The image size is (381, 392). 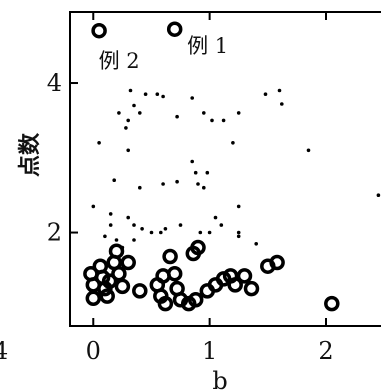 I want to click on x-tick-label-1: 1, so click(x=209, y=351).